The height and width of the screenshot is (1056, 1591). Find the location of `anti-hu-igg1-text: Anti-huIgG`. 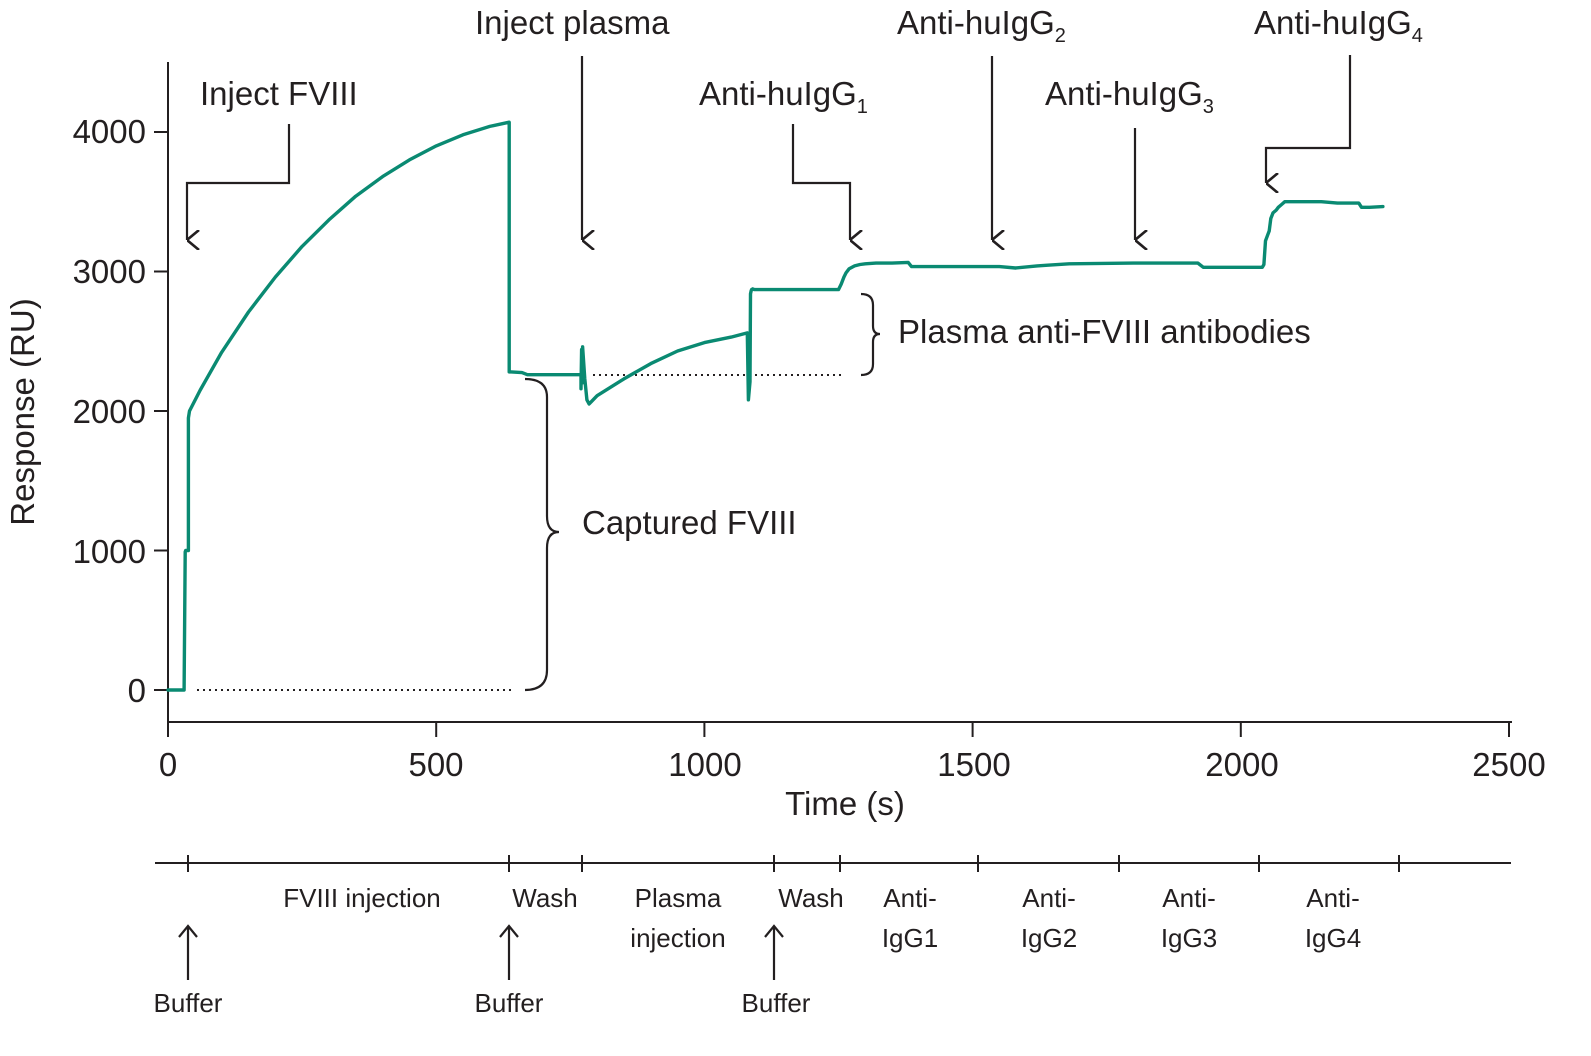

anti-hu-igg1-text: Anti-huIgG is located at coordinates (778, 93).